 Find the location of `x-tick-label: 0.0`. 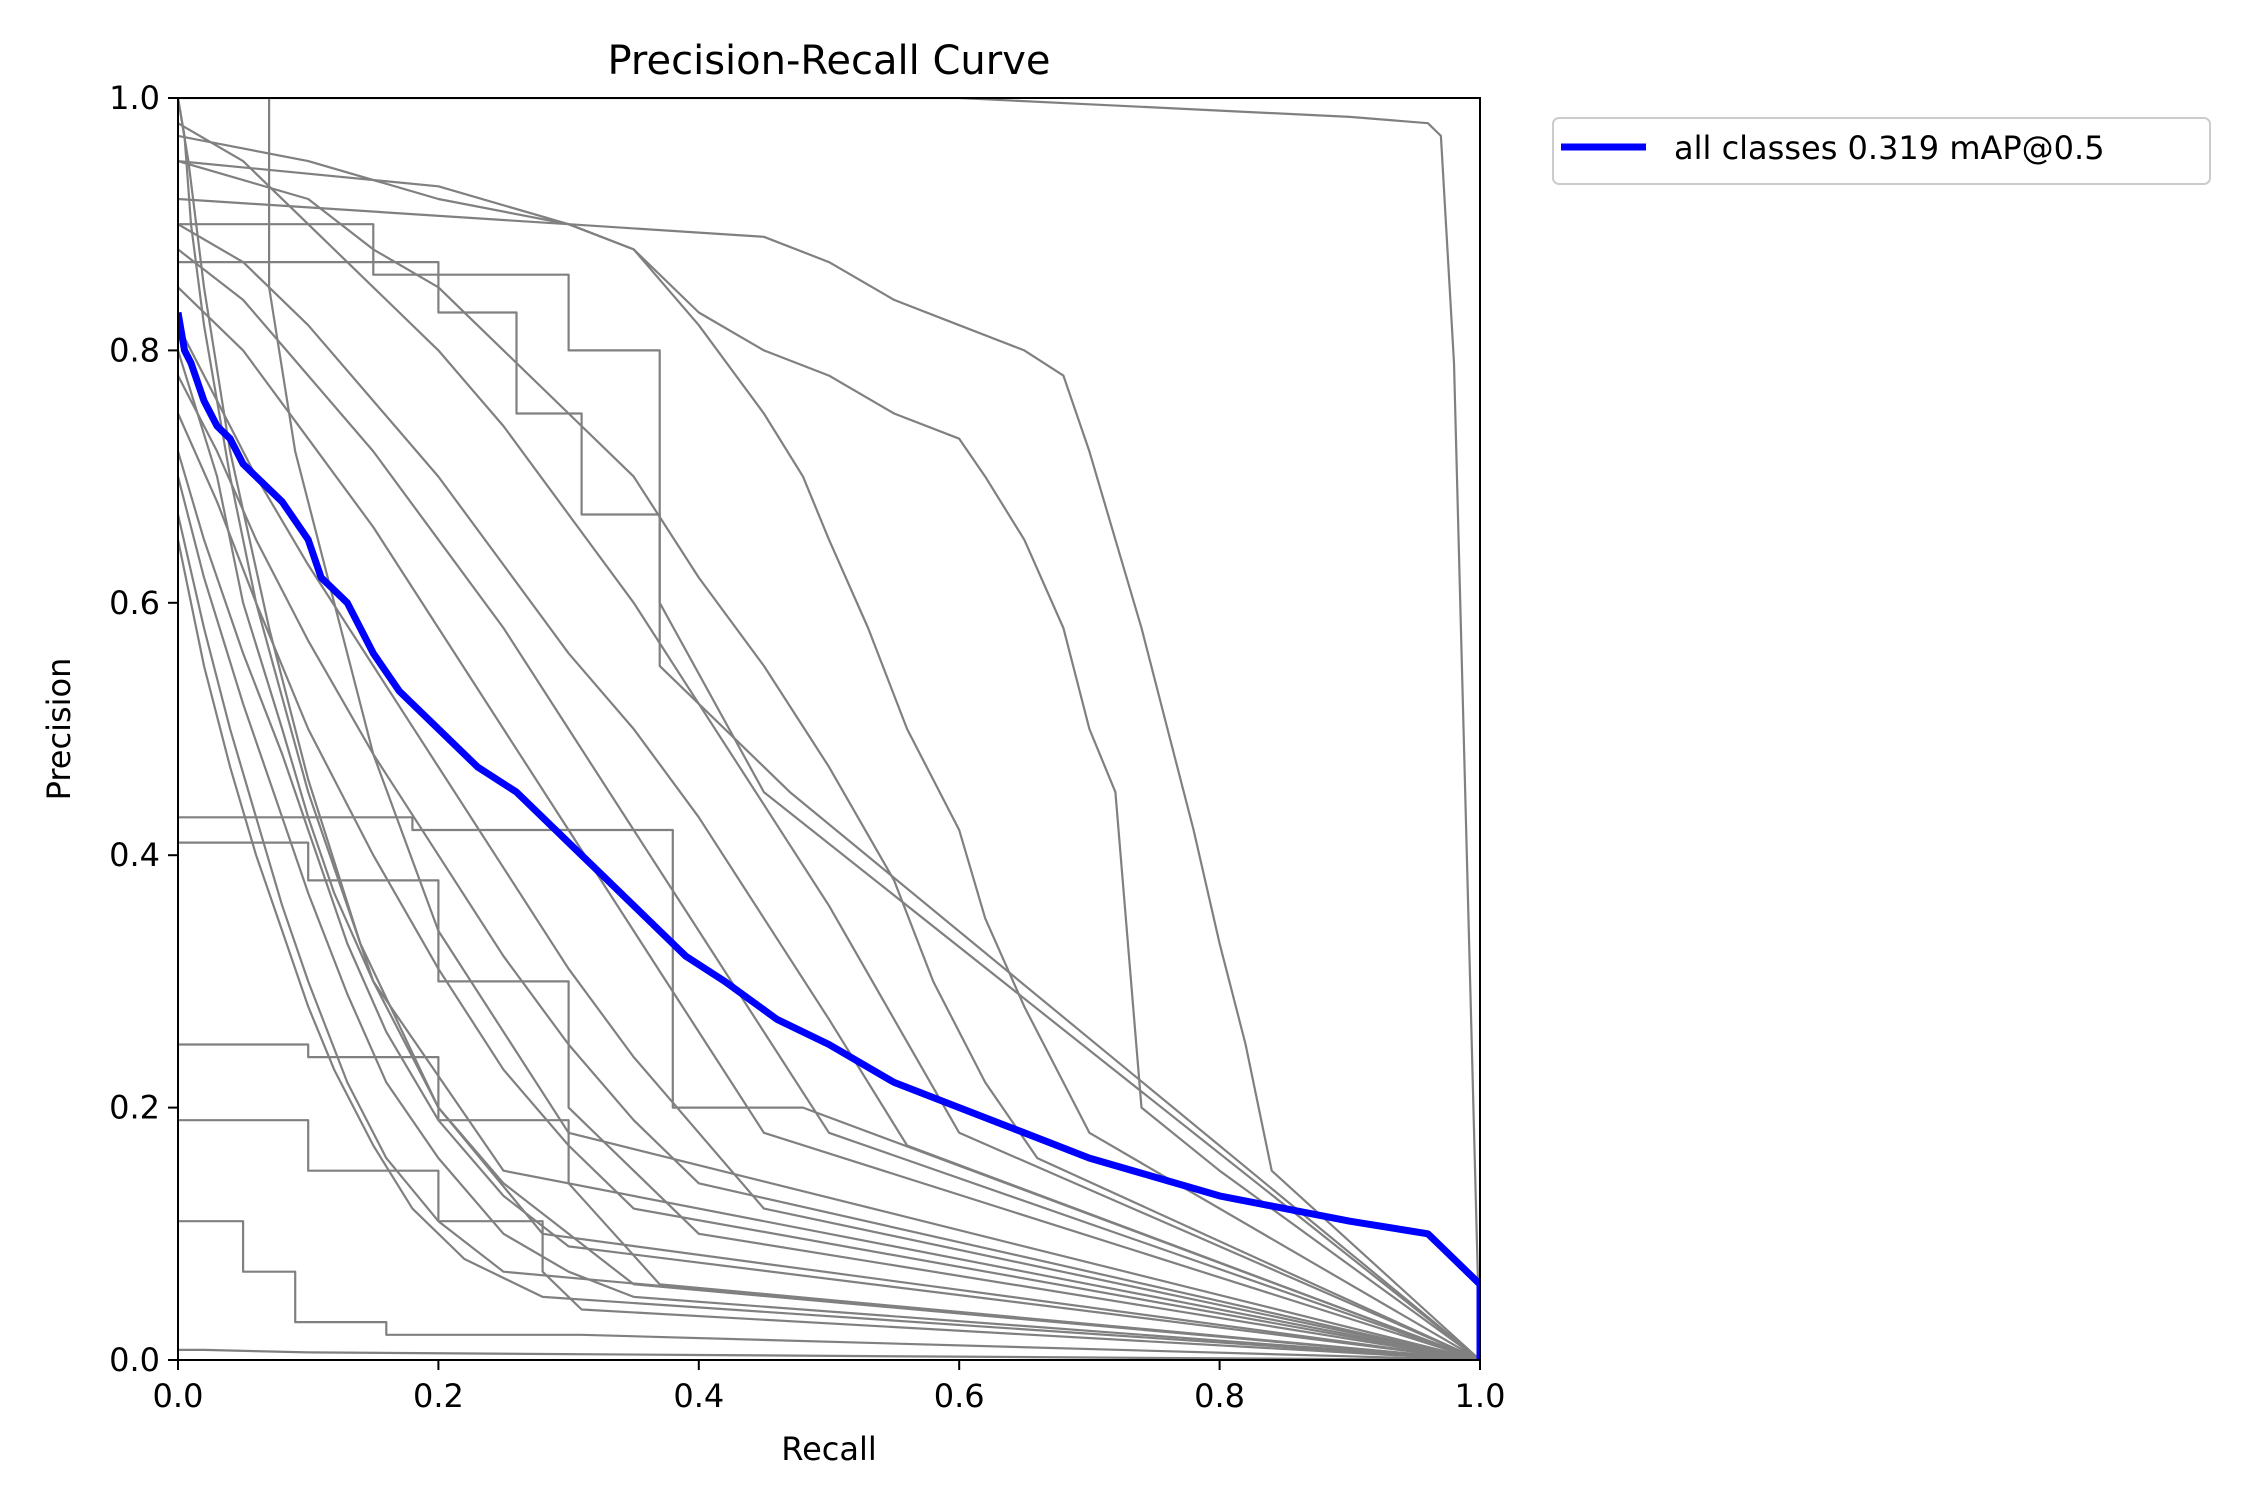

x-tick-label: 0.0 is located at coordinates (178, 1396).